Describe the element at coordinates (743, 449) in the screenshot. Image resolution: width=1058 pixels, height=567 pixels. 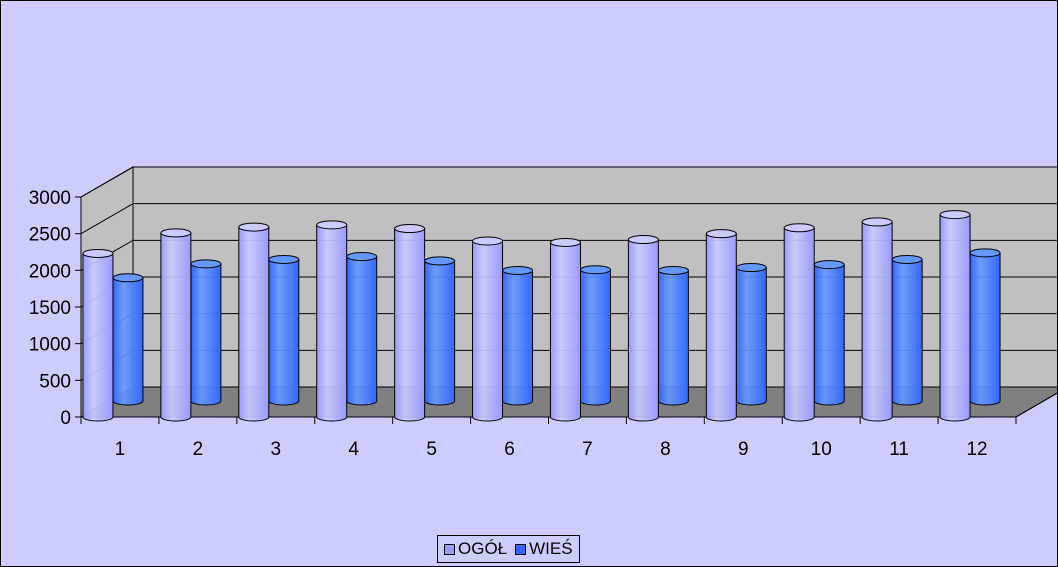
I see `x-tick-label: 9` at that location.